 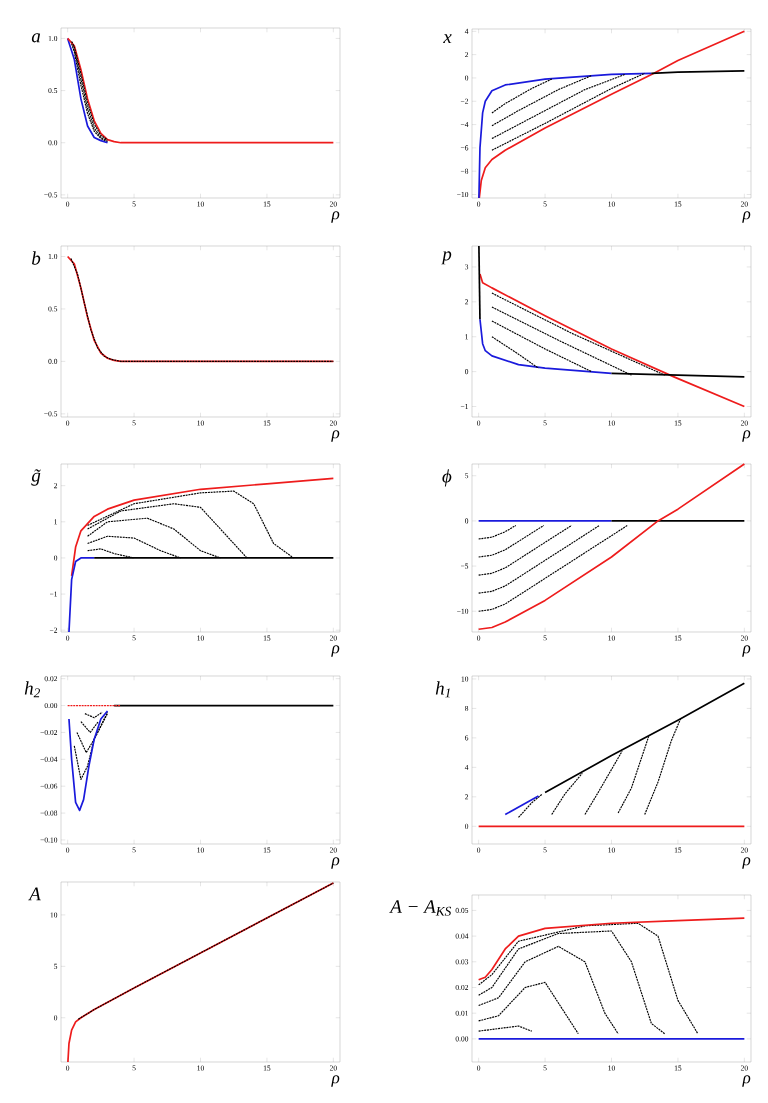 I want to click on y-axis-title: g̃, so click(x=36, y=477).